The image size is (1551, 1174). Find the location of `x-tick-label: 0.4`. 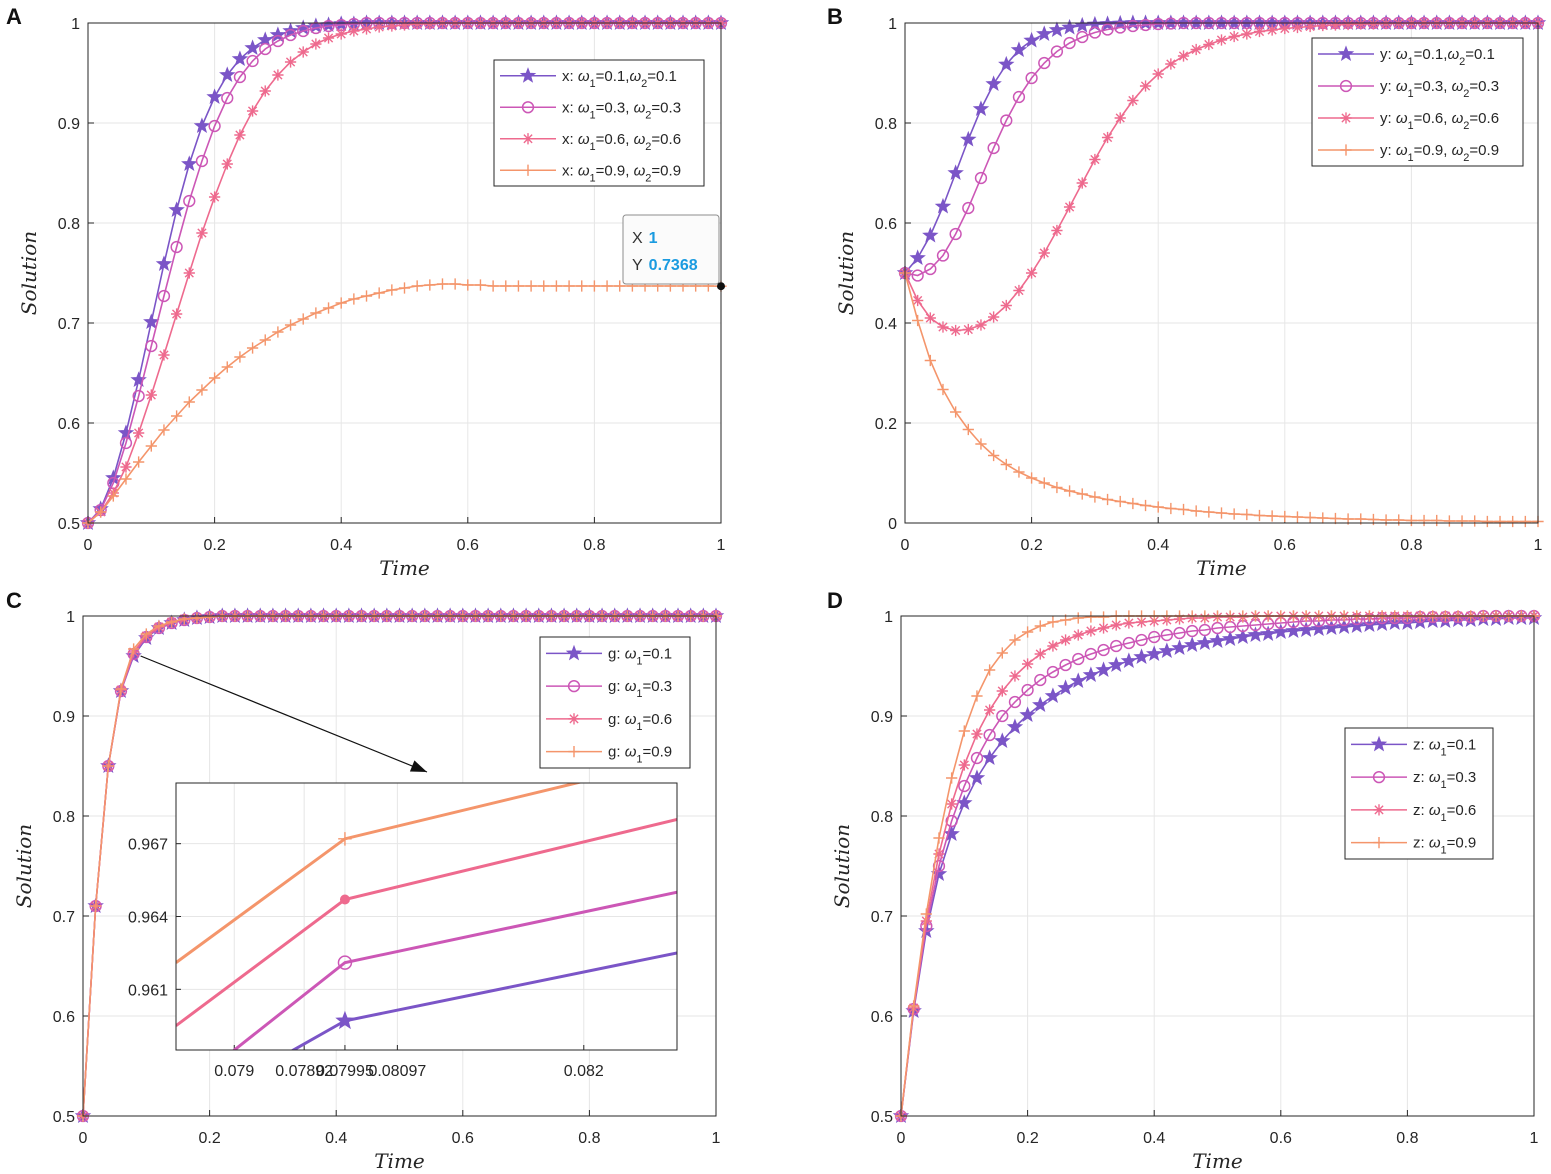

x-tick-label: 0.4 is located at coordinates (1154, 1138).